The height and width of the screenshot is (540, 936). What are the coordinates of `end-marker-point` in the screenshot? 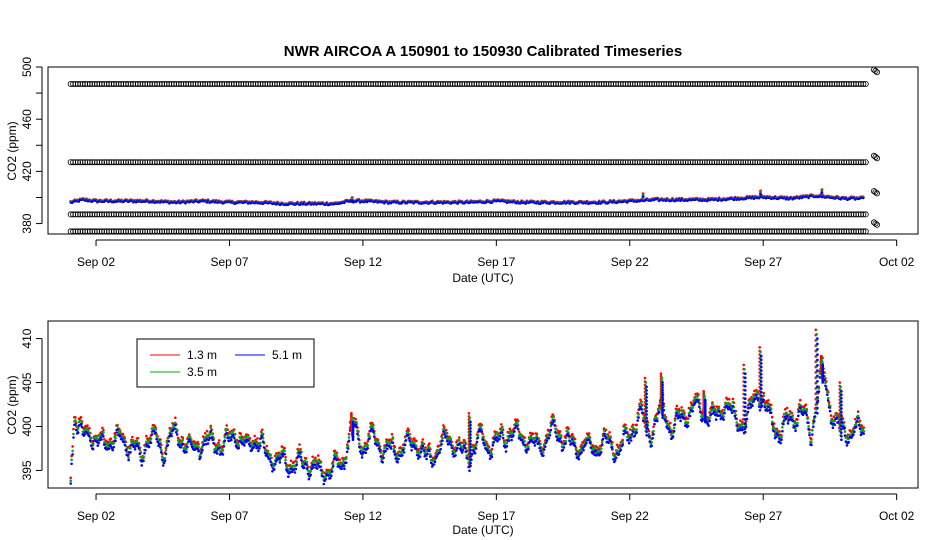 It's located at (877, 224).